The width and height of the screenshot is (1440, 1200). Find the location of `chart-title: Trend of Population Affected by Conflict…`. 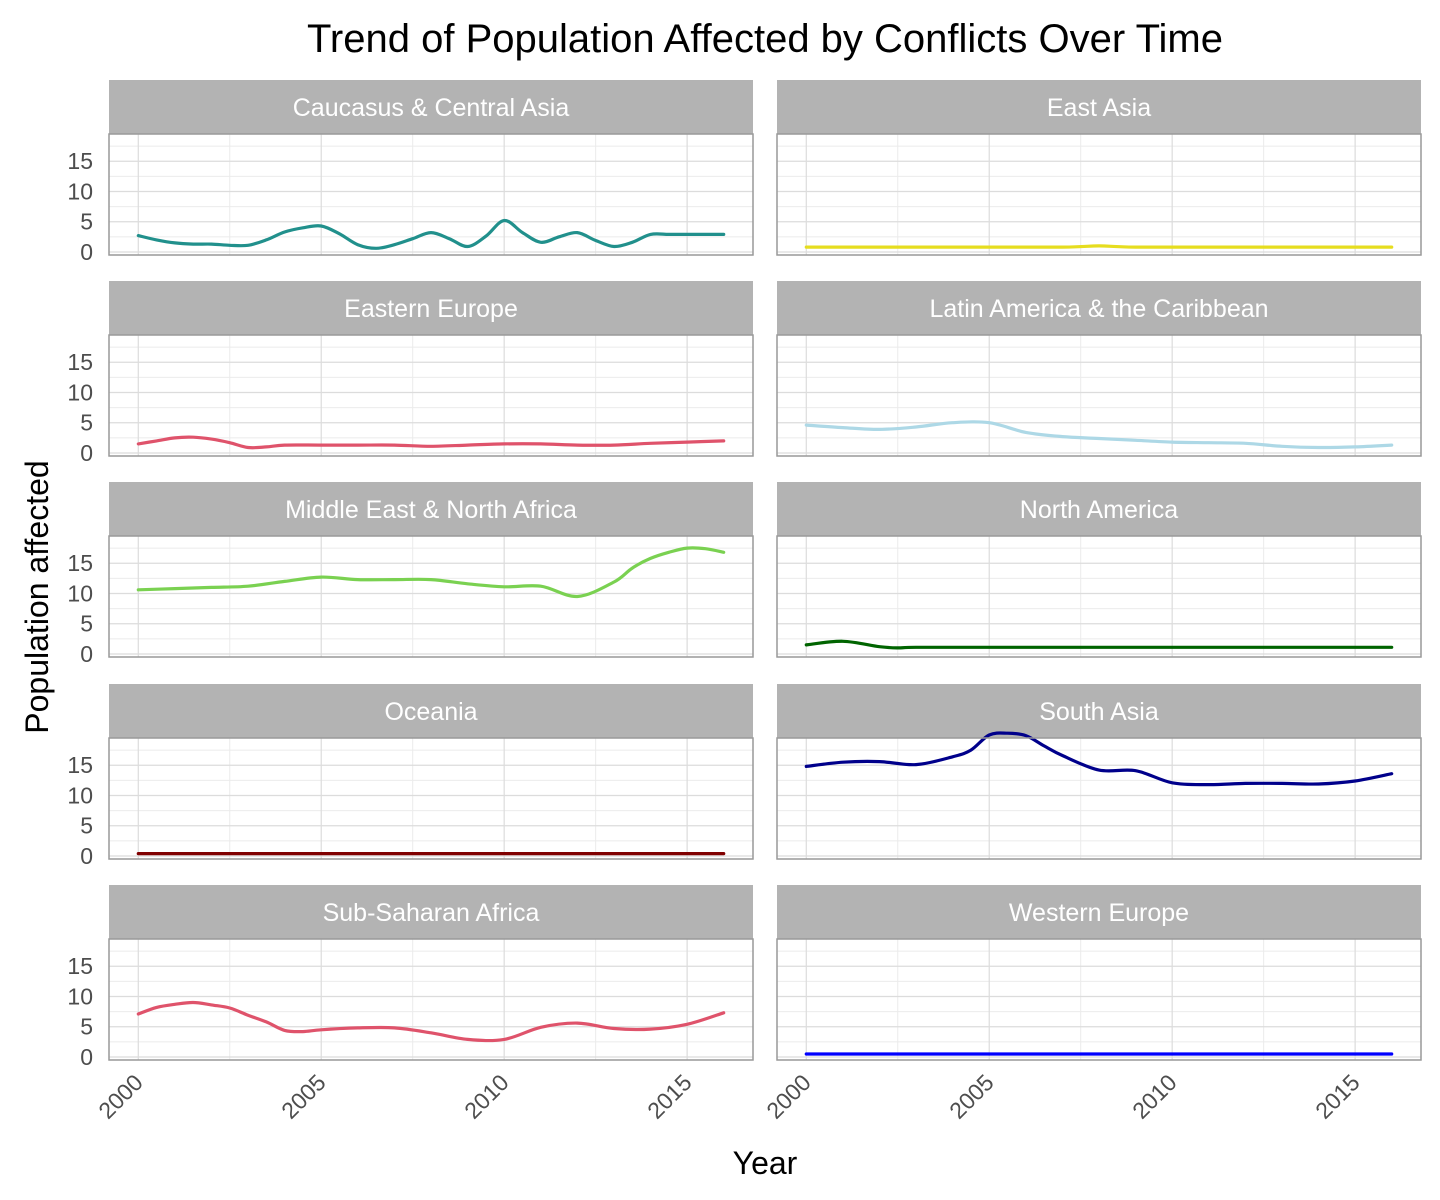

chart-title: Trend of Population Affected by Conflict… is located at coordinates (765, 39).